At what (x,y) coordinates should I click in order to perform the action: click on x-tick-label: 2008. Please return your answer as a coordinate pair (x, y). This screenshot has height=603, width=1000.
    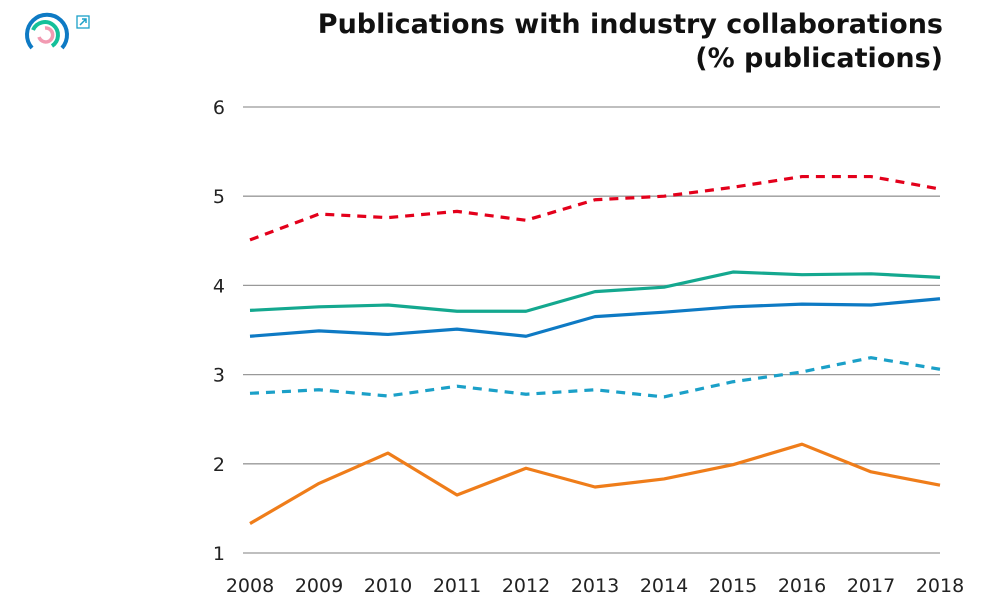
    Looking at the image, I should click on (250, 586).